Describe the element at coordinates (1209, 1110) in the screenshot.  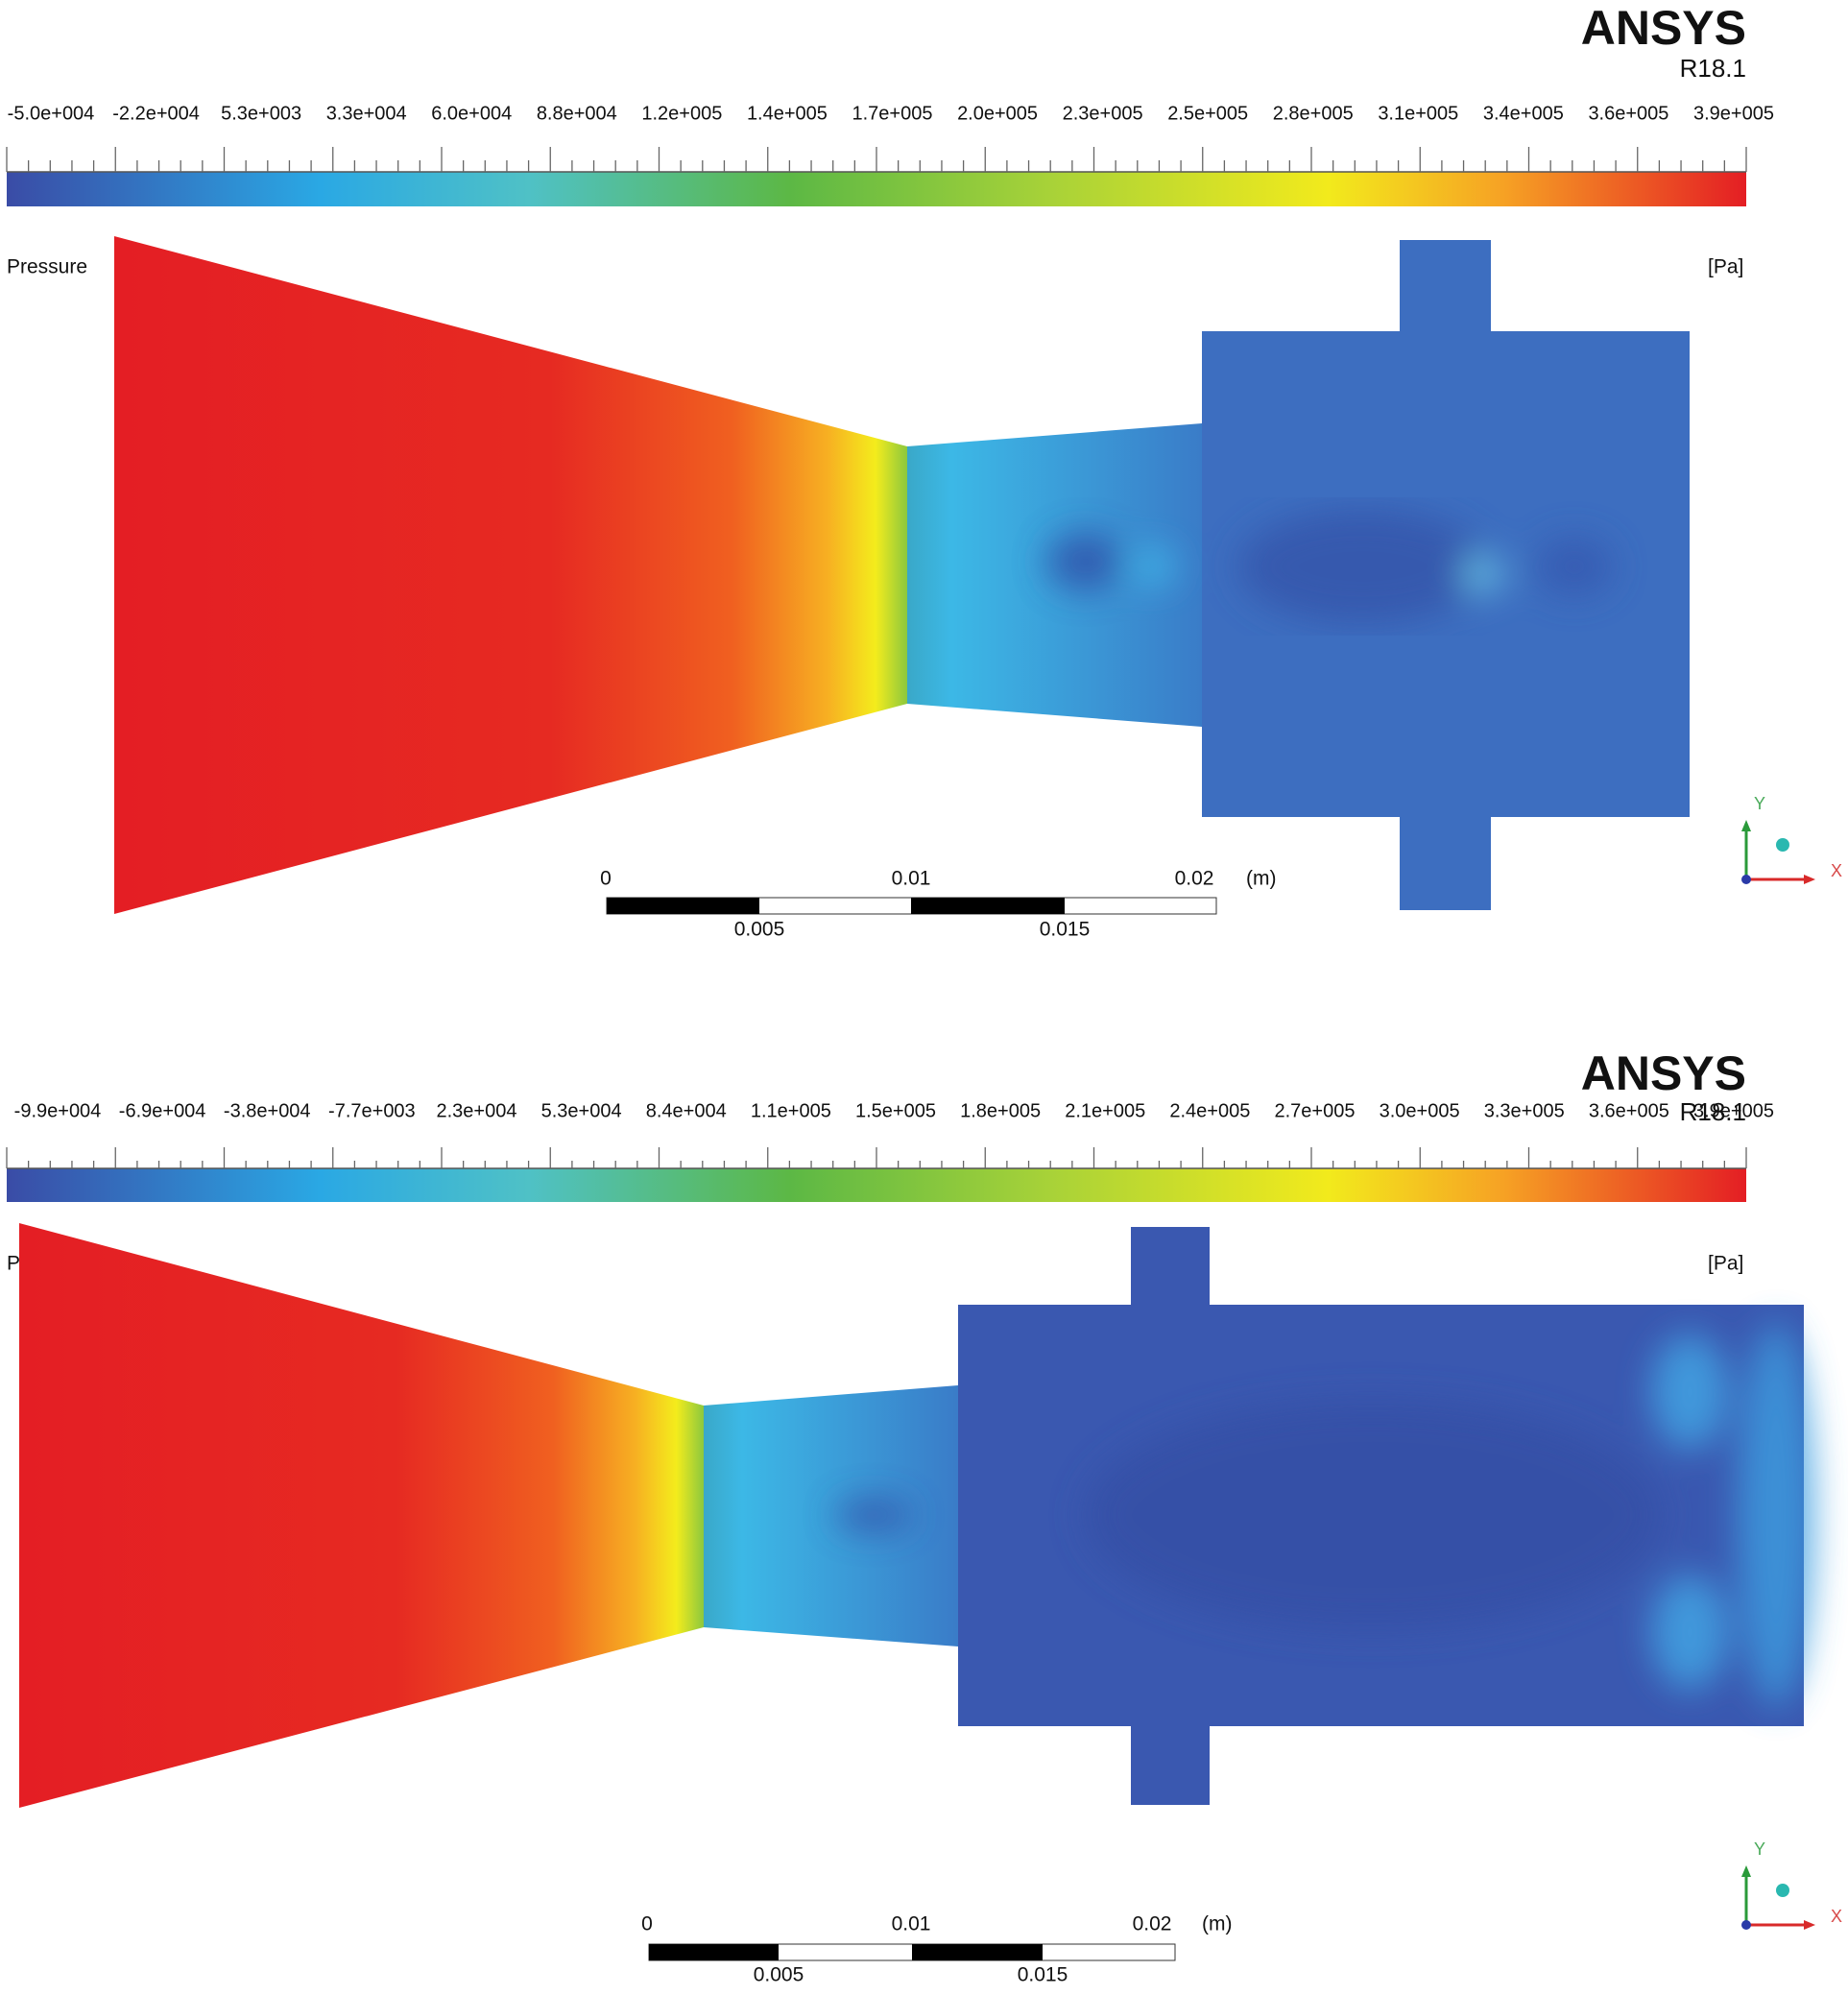
I see `colorbar-label: 2.4e+005` at that location.